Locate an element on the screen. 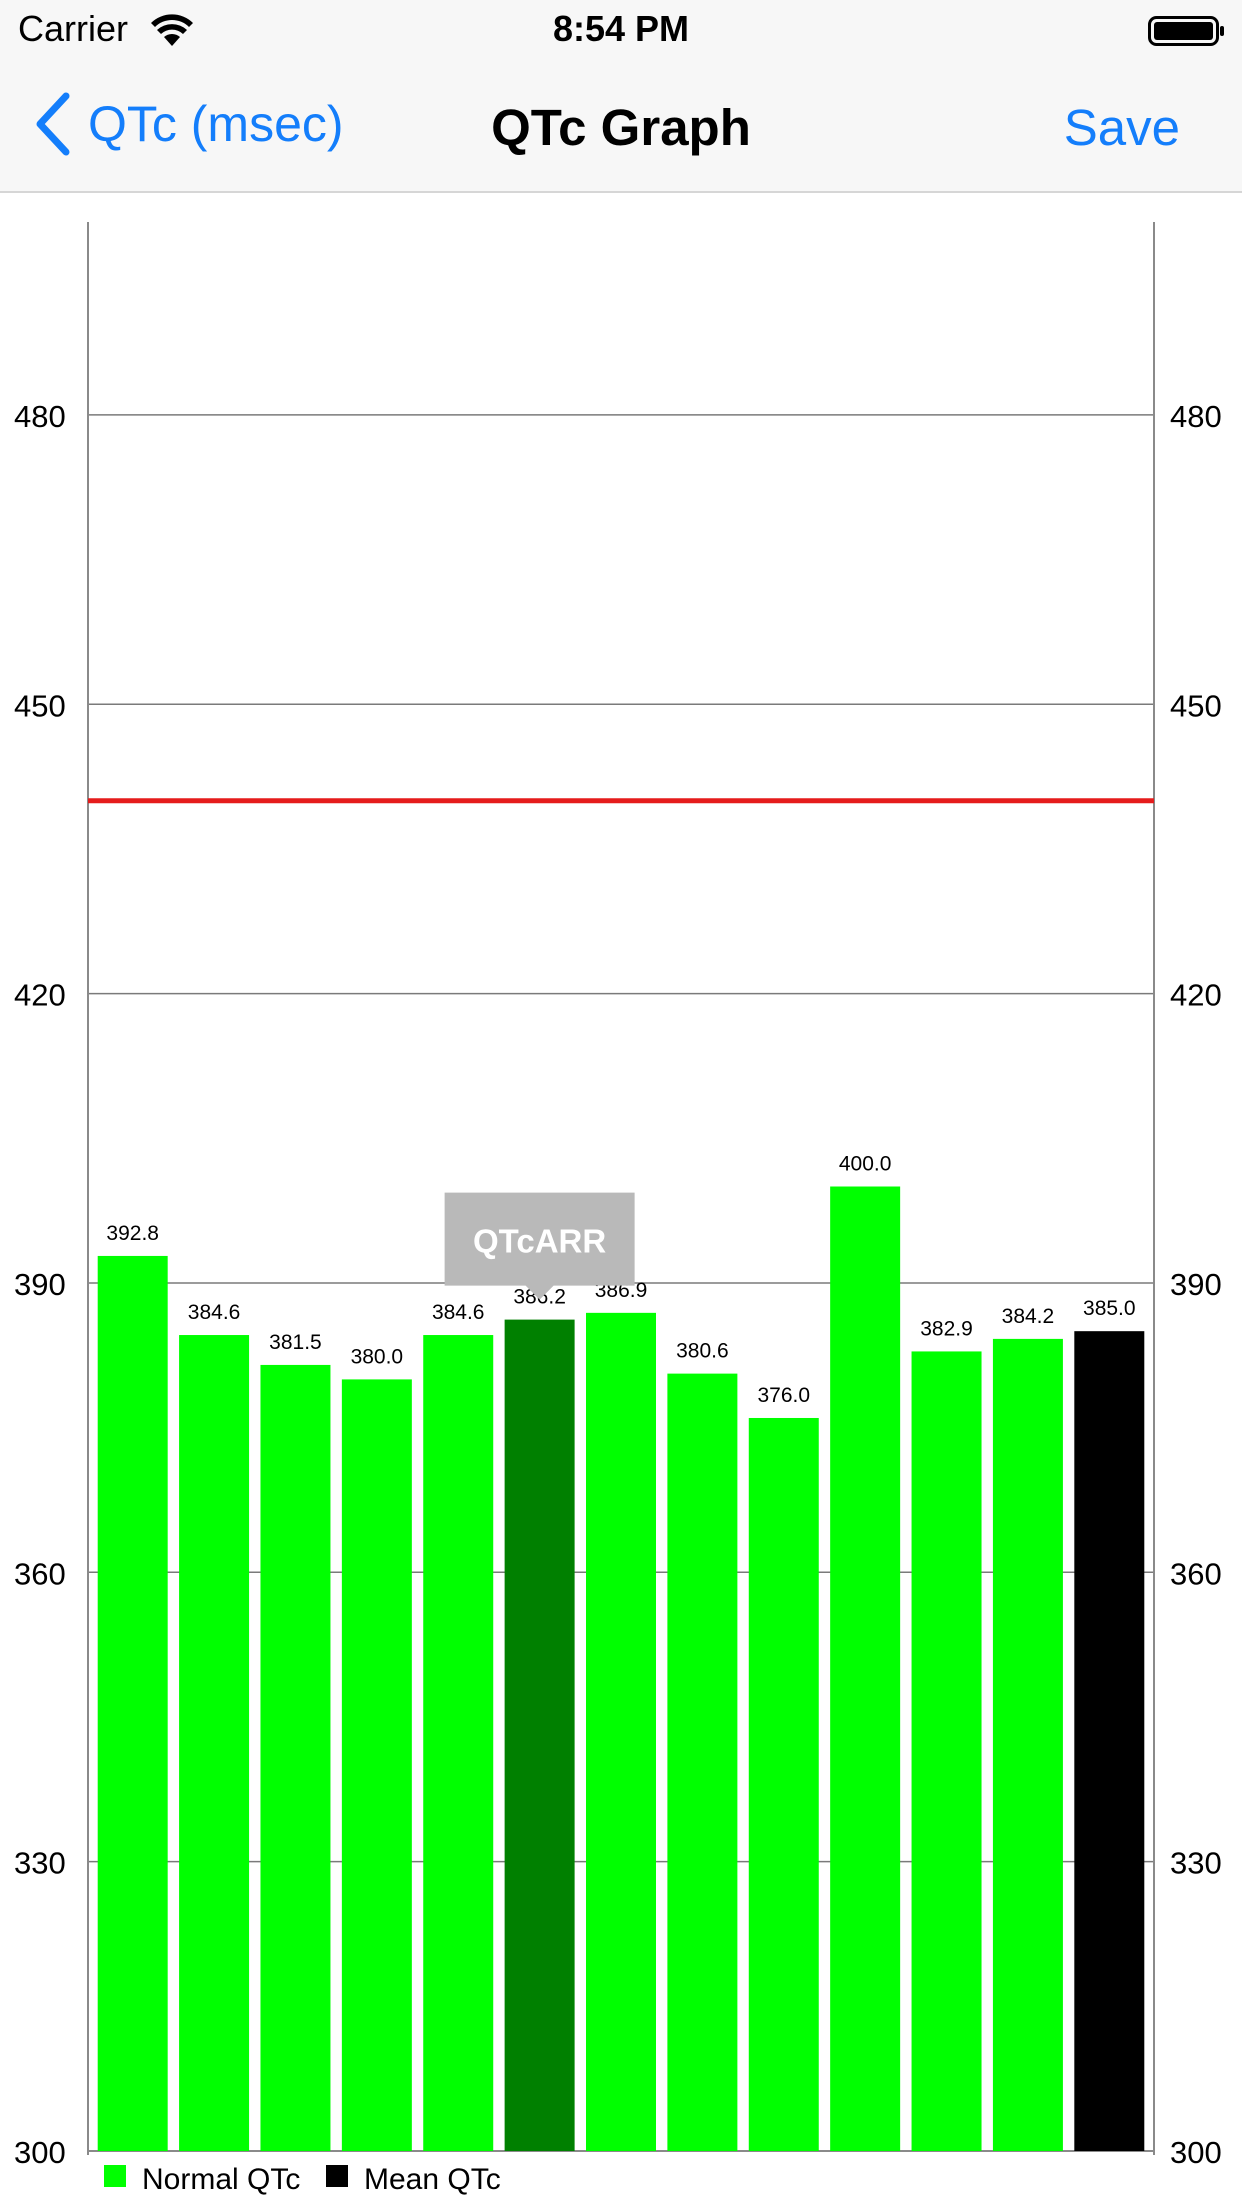  back-button: QTc (msec) is located at coordinates (189, 124).